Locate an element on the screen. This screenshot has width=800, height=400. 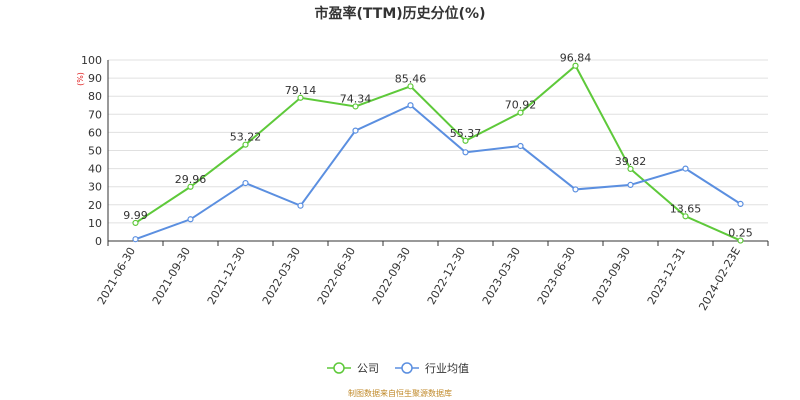
legend-label: 公司 is located at coordinates (368, 368).